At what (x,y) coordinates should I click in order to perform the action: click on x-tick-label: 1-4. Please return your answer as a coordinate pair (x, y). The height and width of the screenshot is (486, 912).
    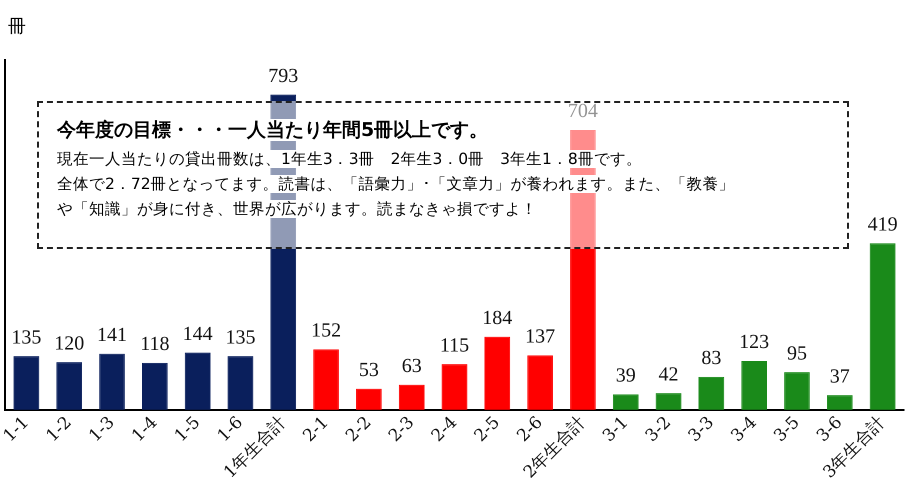
    Looking at the image, I should click on (145, 429).